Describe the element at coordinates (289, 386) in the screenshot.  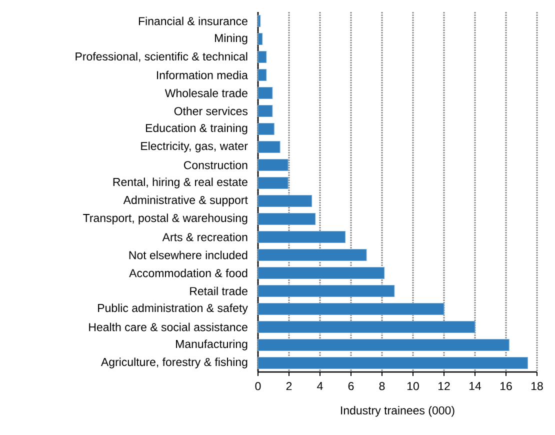
I see `x-tick-label: 2` at that location.